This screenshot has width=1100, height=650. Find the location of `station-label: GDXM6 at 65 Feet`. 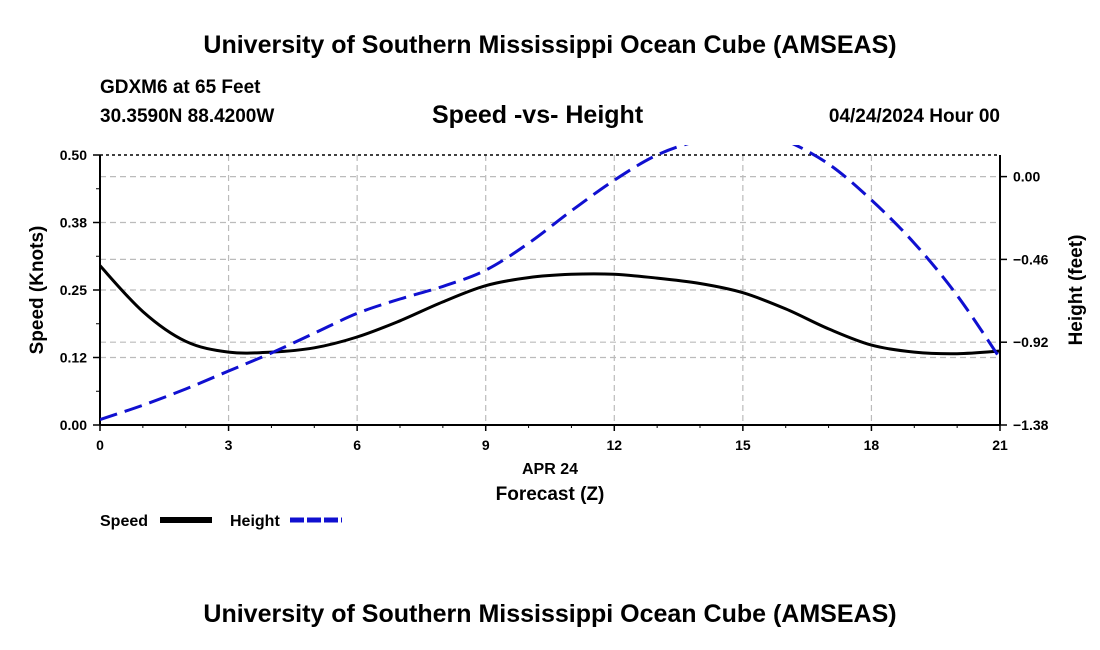

station-label: GDXM6 at 65 Feet is located at coordinates (180, 87).